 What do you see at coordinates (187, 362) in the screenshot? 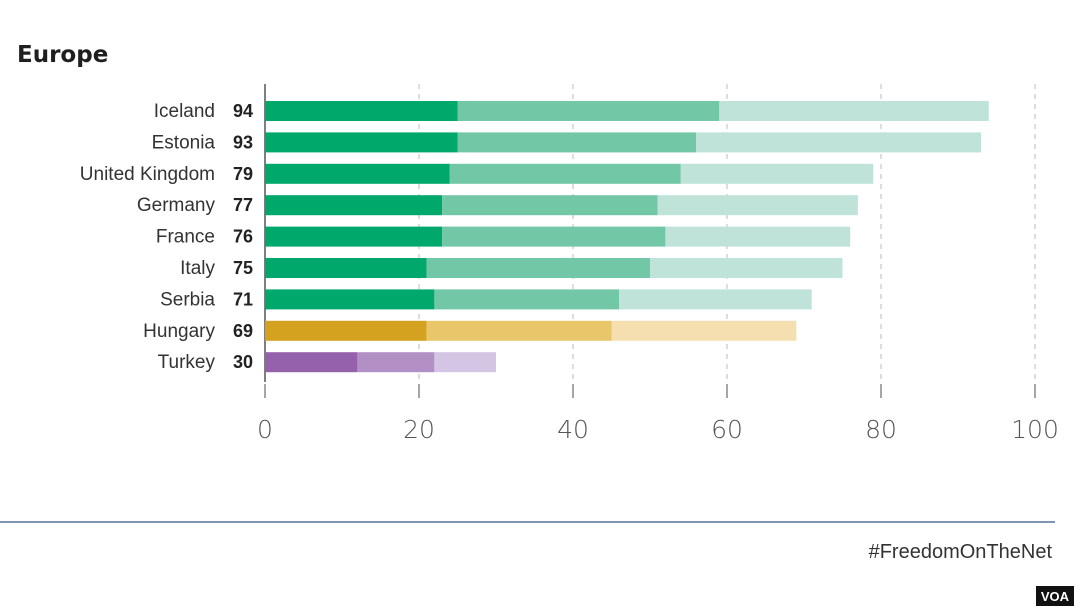
I see `category-label: Turkey` at bounding box center [187, 362].